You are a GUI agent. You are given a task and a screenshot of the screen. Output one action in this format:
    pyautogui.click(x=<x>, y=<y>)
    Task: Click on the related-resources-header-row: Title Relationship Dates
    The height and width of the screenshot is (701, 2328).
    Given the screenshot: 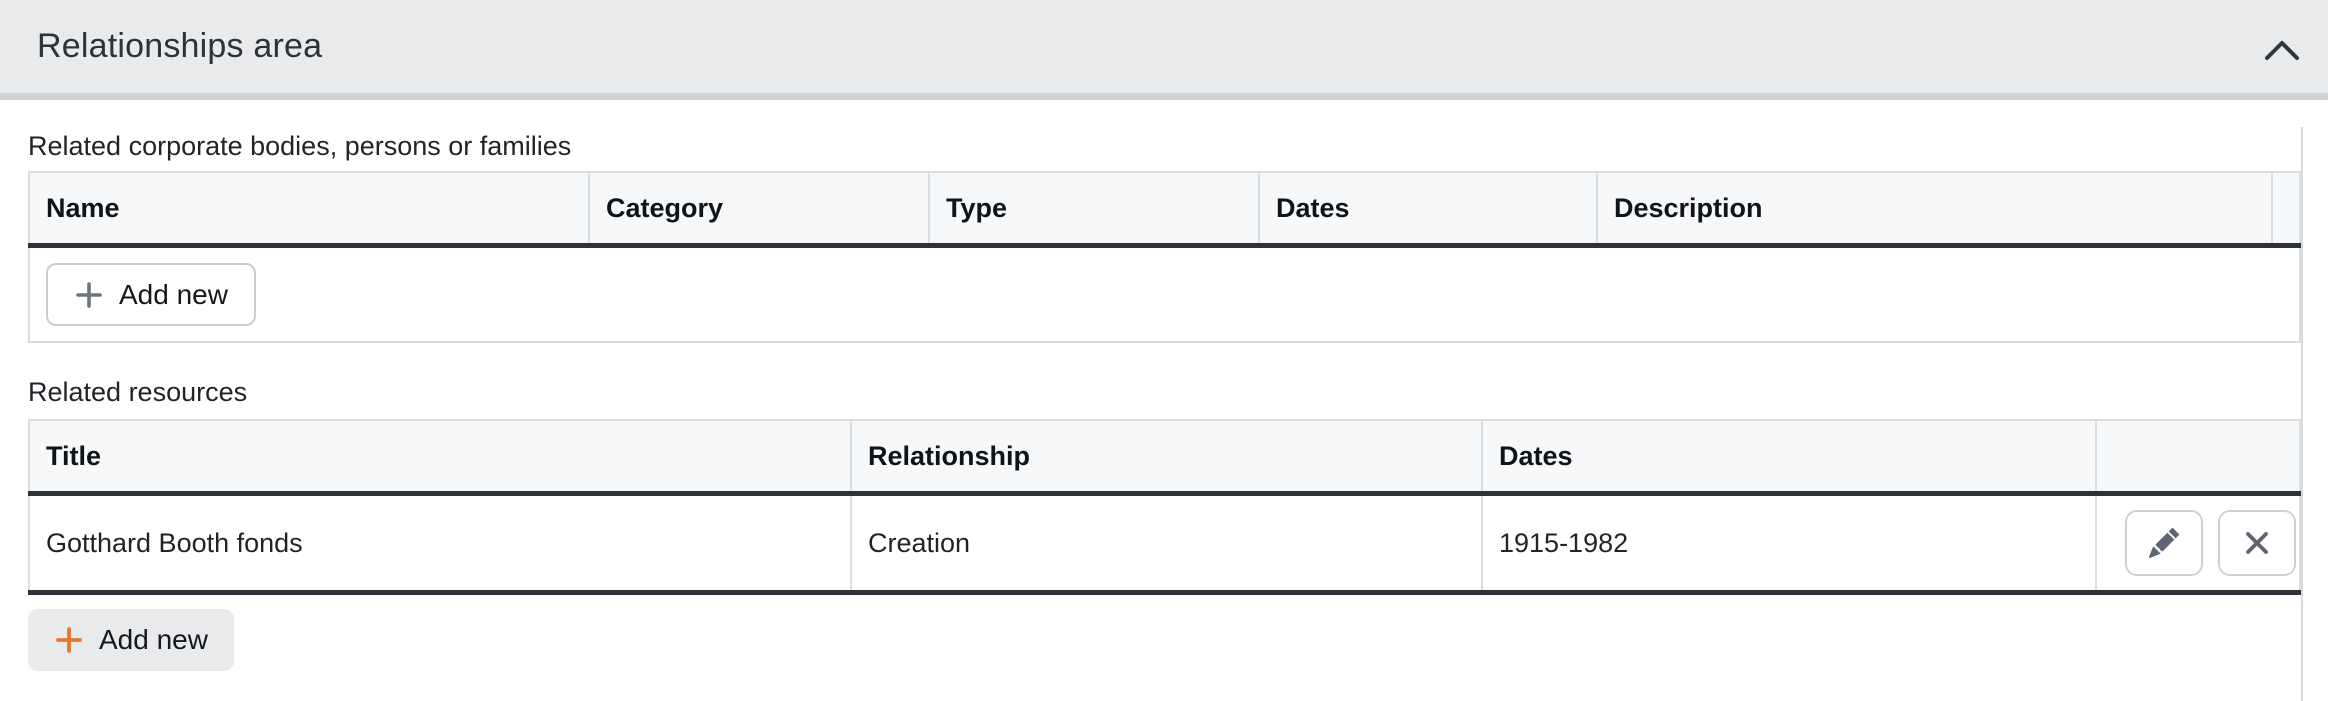 What is the action you would take?
    pyautogui.click(x=1164, y=457)
    